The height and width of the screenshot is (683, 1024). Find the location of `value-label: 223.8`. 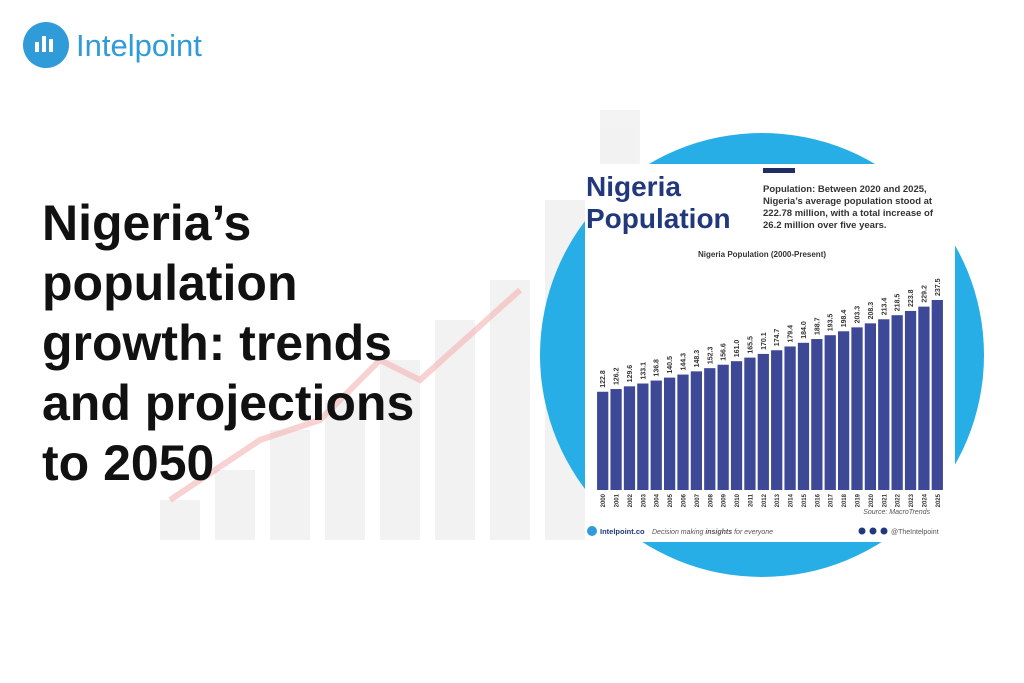

value-label: 223.8 is located at coordinates (911, 298).